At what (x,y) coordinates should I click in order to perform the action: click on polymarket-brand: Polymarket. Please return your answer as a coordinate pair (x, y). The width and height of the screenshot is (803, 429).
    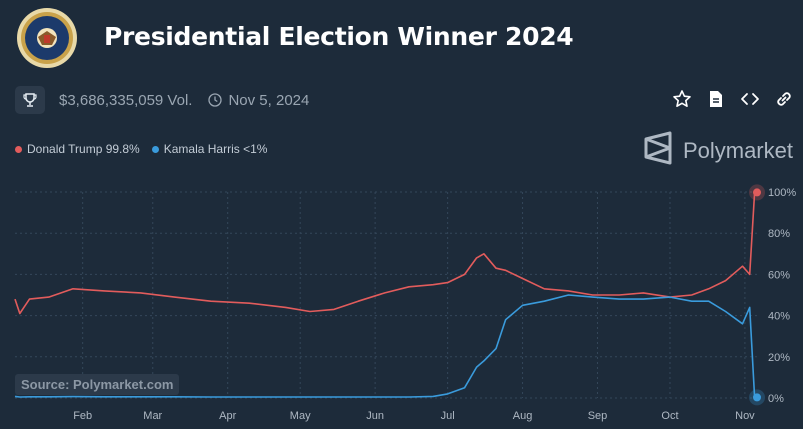
    Looking at the image, I should click on (718, 151).